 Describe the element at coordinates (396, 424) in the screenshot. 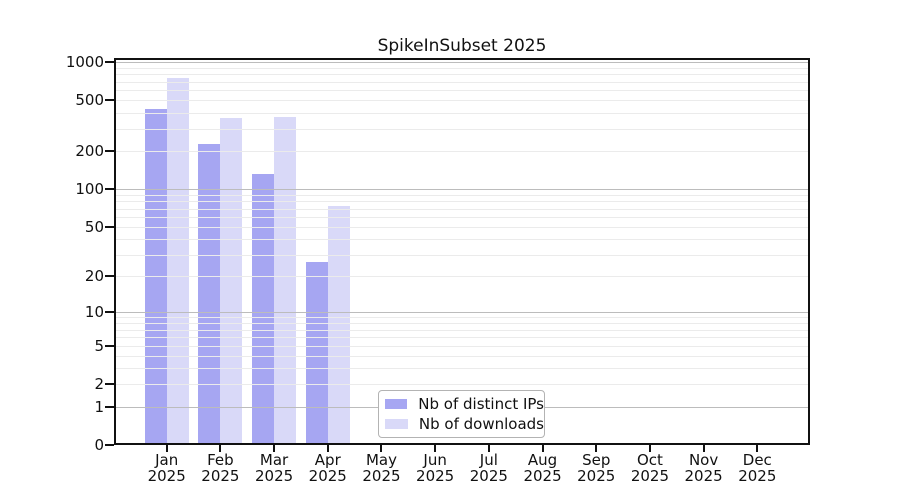

I see `legend-swatch-downloads` at that location.